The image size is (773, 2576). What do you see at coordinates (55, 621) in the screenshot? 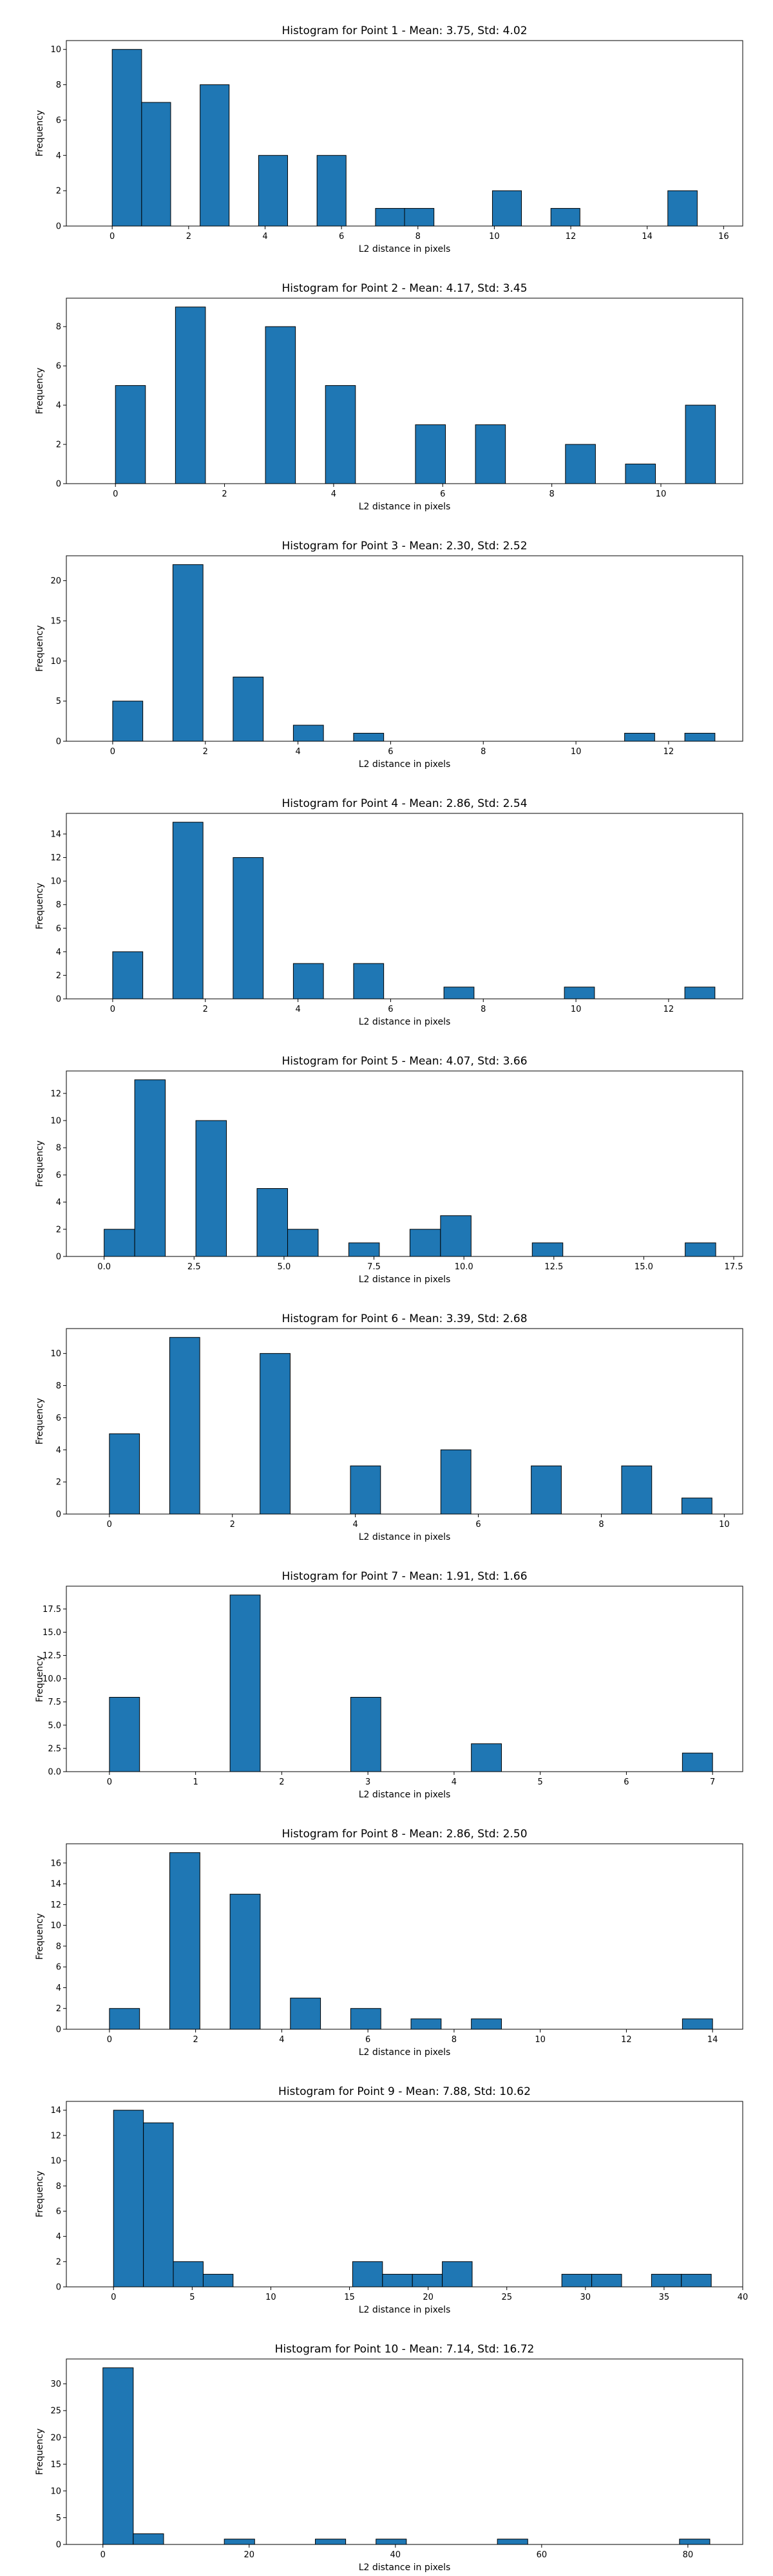
I see `y-tick-label: 15` at bounding box center [55, 621].